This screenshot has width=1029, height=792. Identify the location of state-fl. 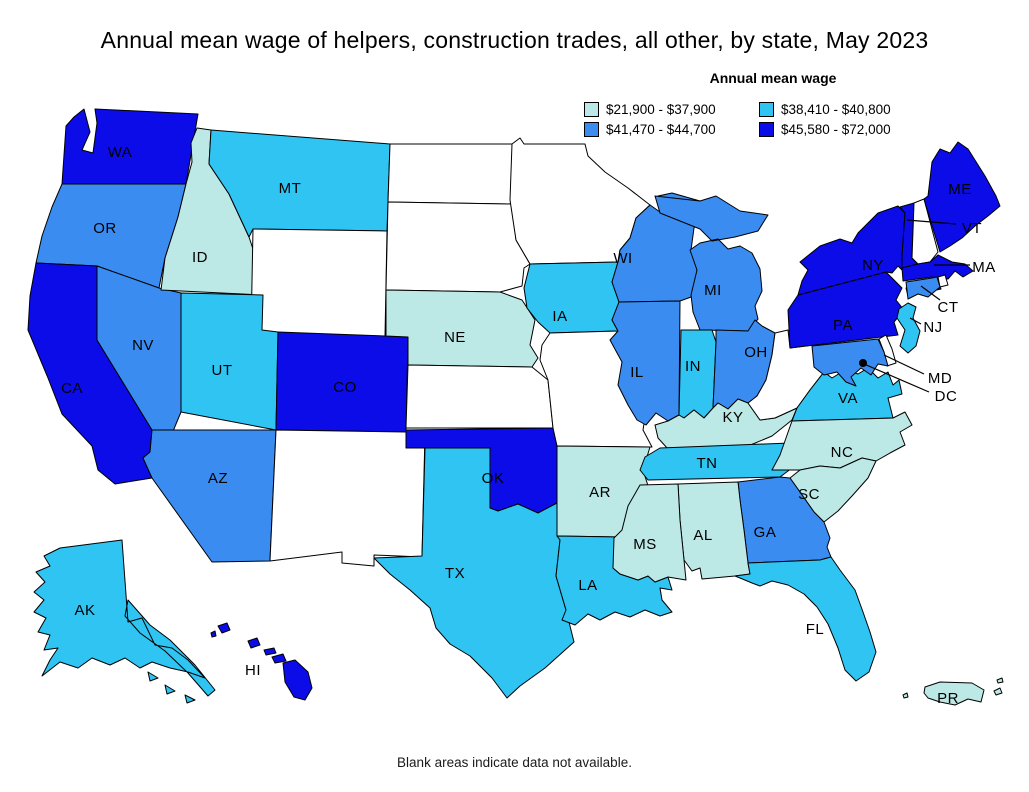
(805, 619).